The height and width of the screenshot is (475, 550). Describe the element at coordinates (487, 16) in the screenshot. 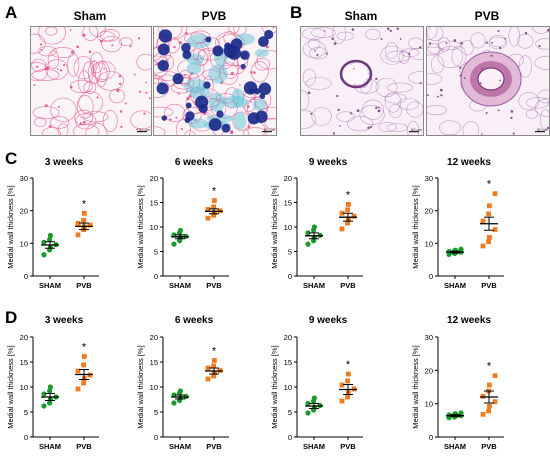

I see `panel-b-pvb-label: PVB` at that location.